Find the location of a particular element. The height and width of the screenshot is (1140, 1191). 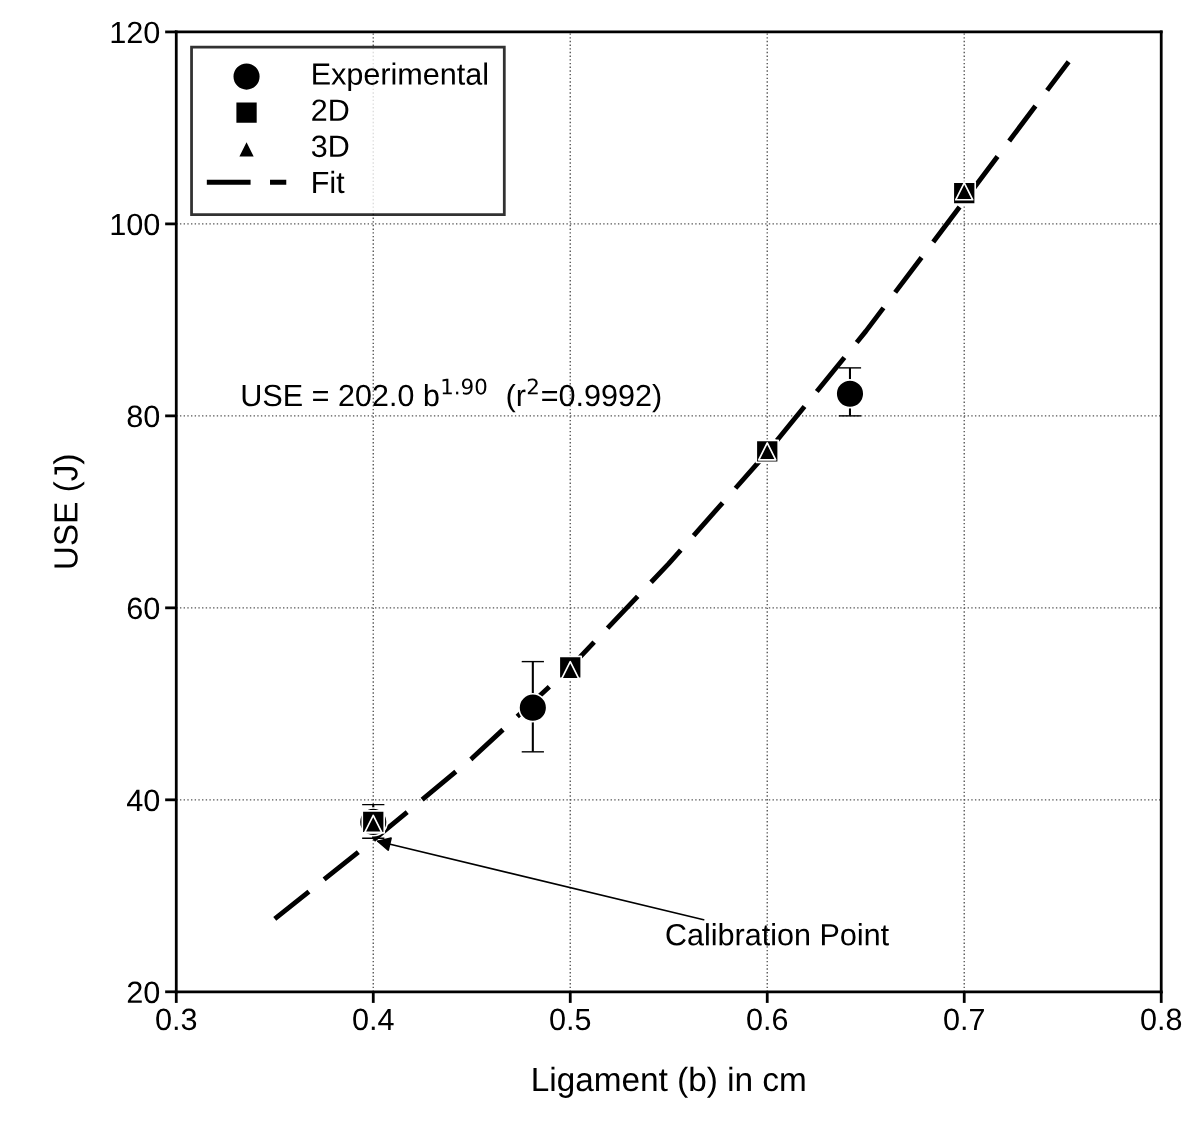

y-tick-label: 120 is located at coordinates (135, 32).